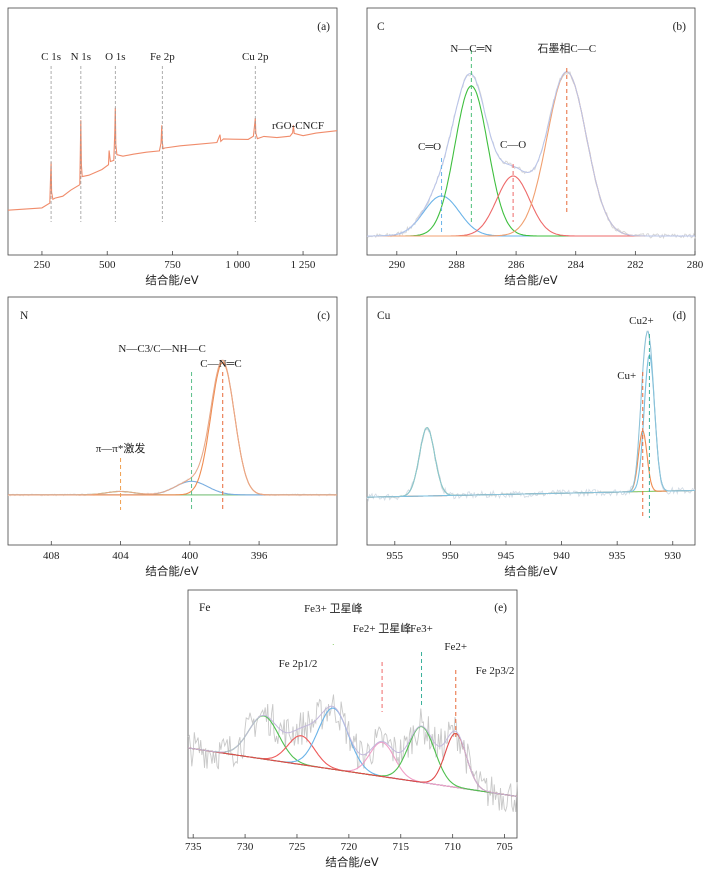 The width and height of the screenshot is (709, 873). I want to click on peak-label-4-4: Fe3+, so click(421, 629).